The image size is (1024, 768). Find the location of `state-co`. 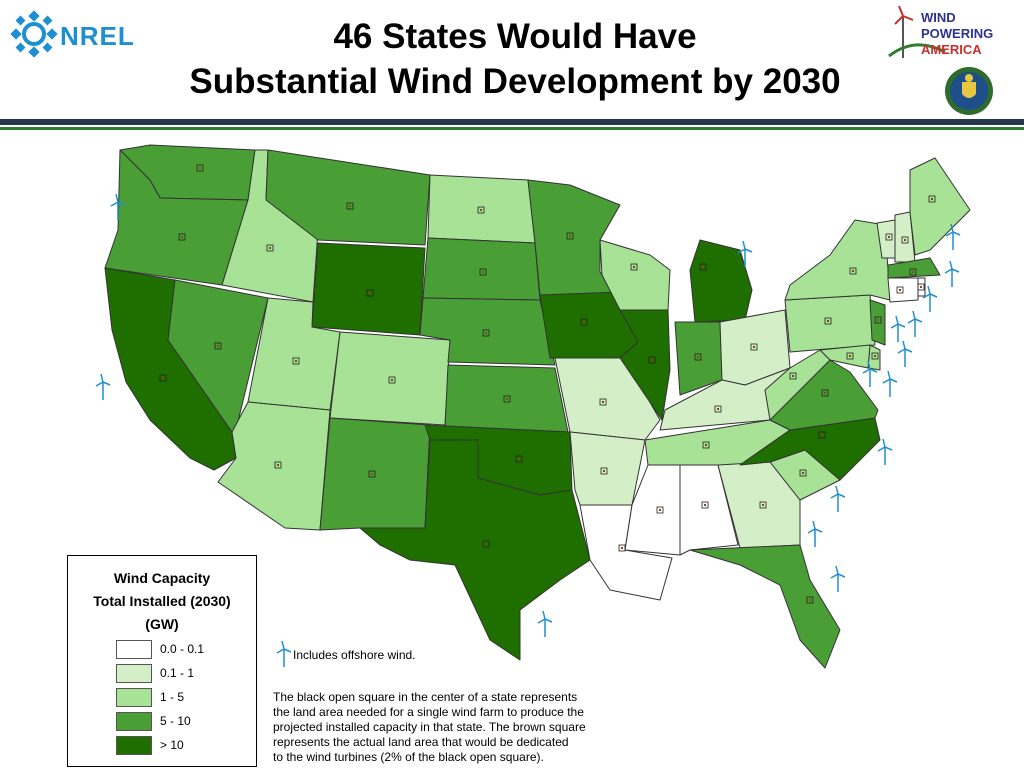

state-co is located at coordinates (390, 378).